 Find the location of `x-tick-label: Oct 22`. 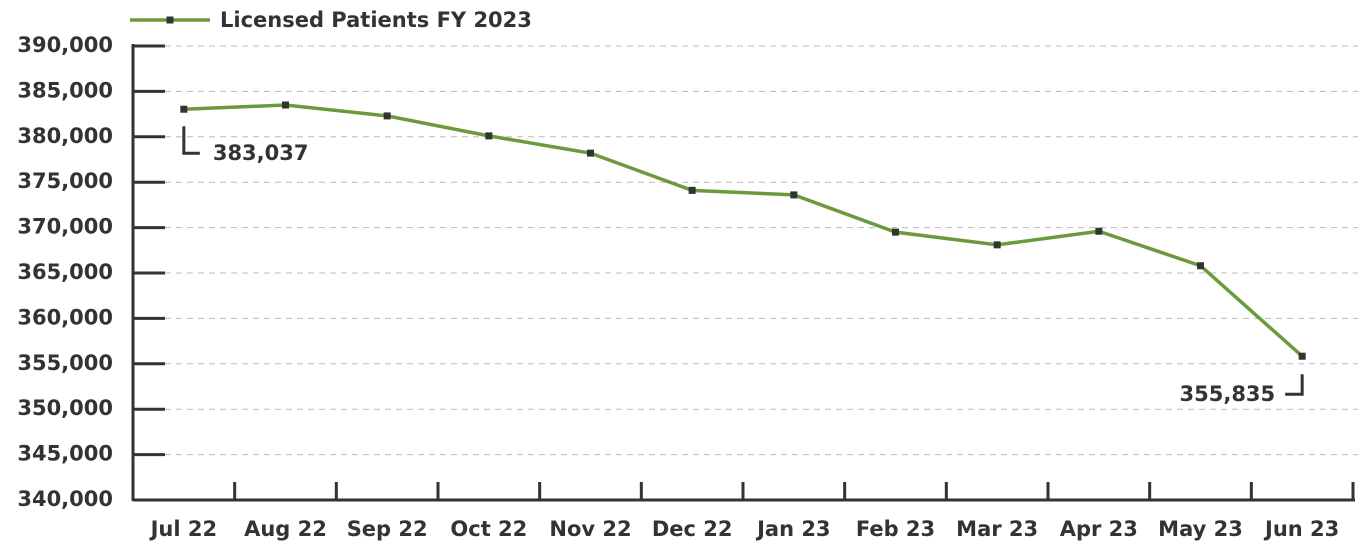

x-tick-label: Oct 22 is located at coordinates (488, 529).